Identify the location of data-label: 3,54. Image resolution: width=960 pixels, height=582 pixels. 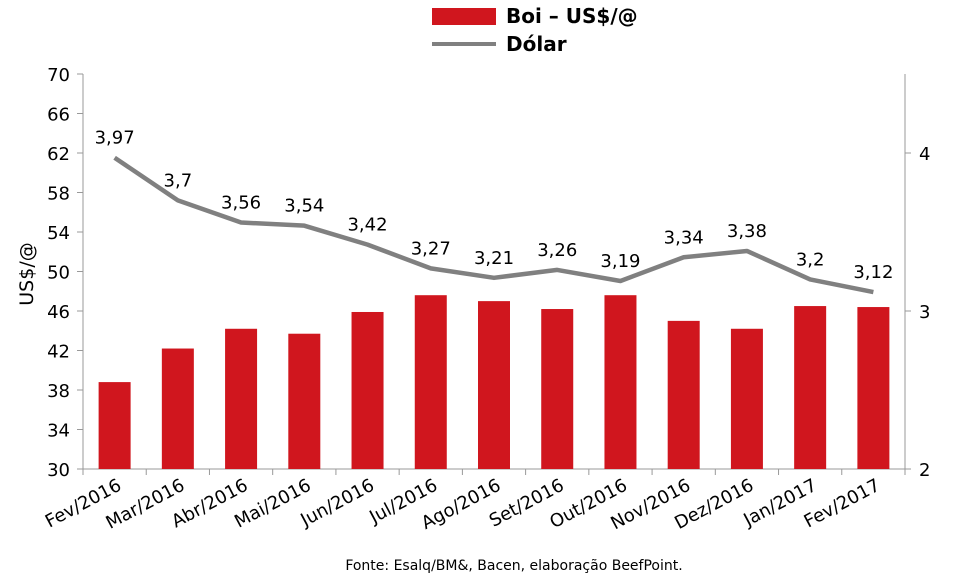
(304, 206).